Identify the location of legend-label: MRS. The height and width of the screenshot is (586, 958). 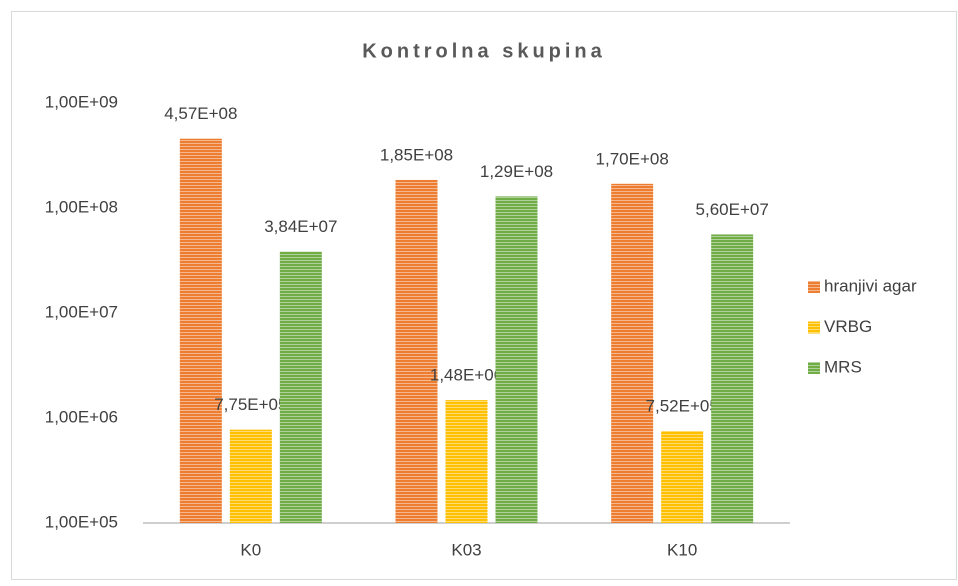
(843, 366).